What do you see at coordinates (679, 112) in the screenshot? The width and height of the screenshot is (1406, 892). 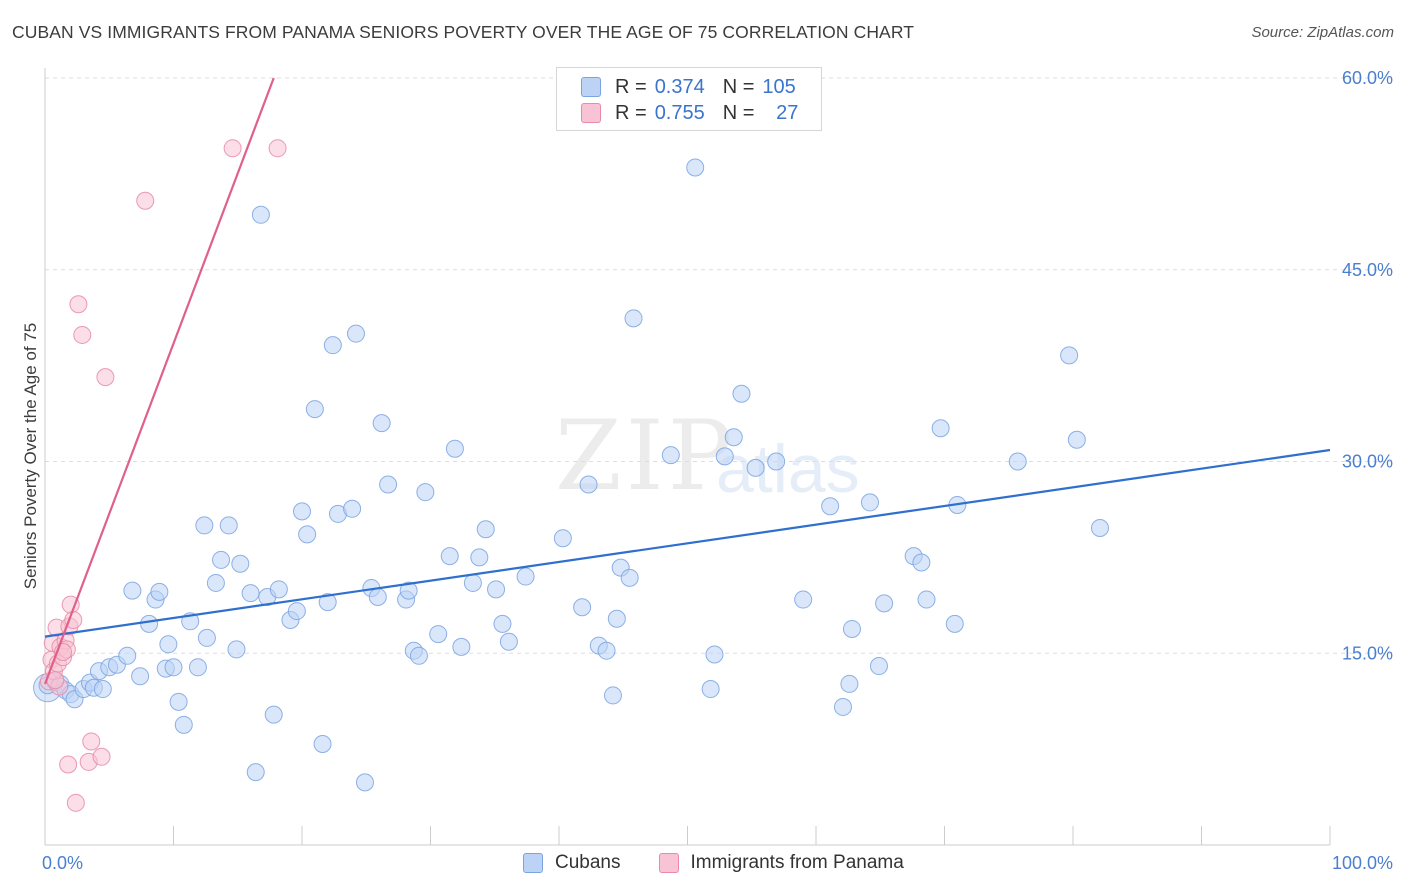 I see `legend-r-value-panama: 0.755` at bounding box center [679, 112].